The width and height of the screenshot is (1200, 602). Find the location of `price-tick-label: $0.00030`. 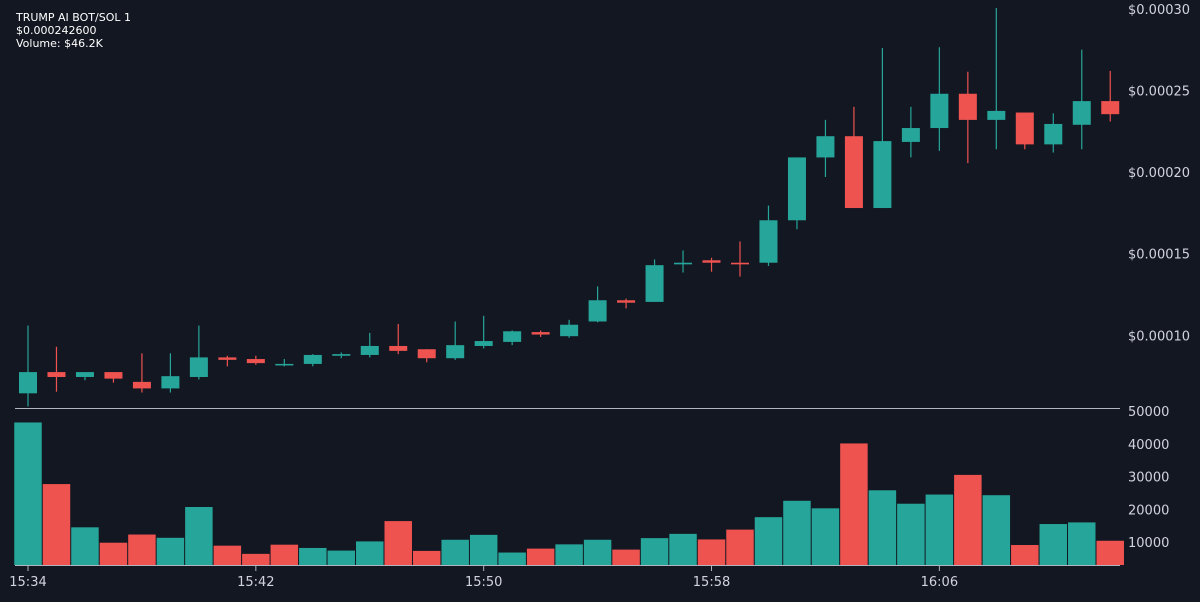

price-tick-label: $0.00030 is located at coordinates (1159, 10).